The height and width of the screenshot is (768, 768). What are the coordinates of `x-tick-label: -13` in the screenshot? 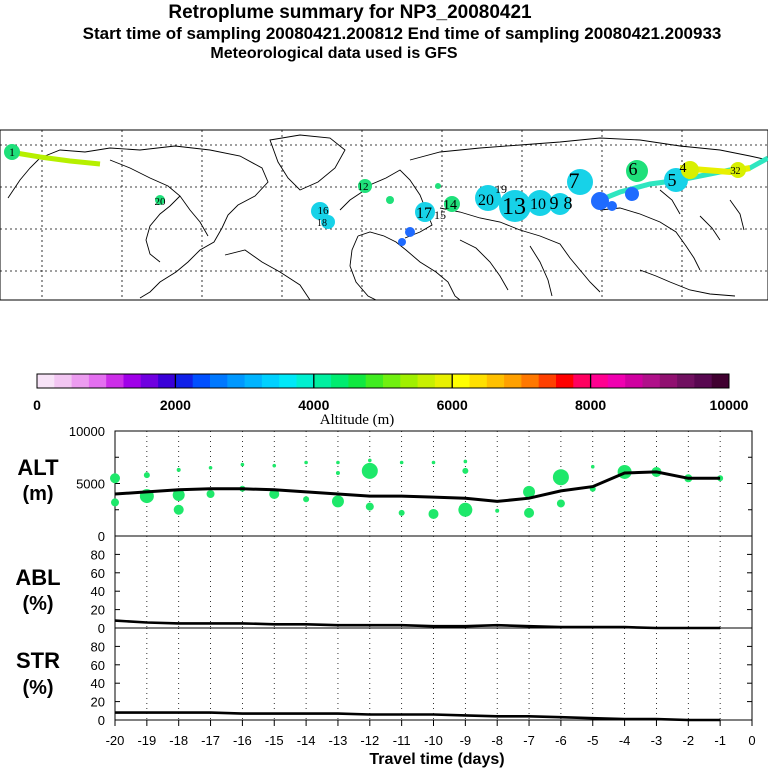 It's located at (338, 740).